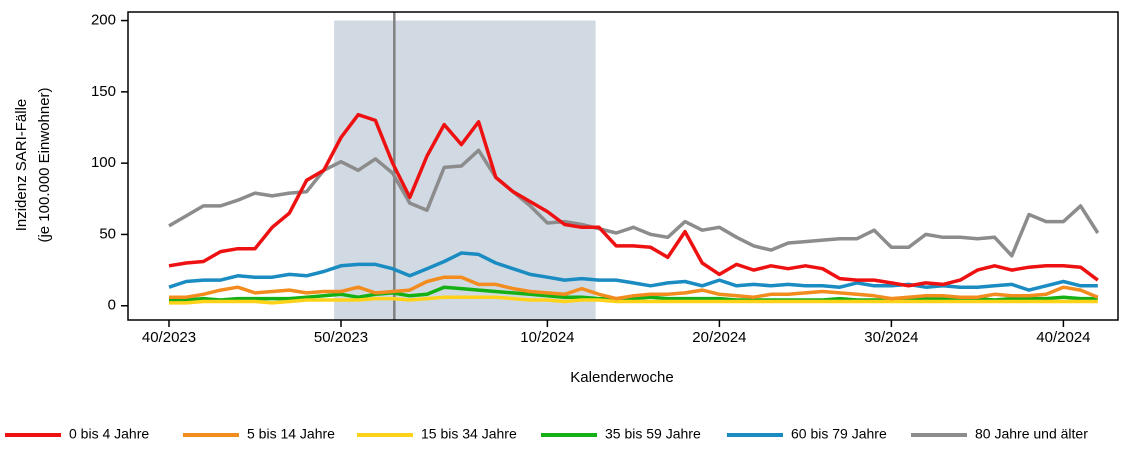  Describe the element at coordinates (341, 337) in the screenshot. I see `x-tick-label: 50/2023` at that location.